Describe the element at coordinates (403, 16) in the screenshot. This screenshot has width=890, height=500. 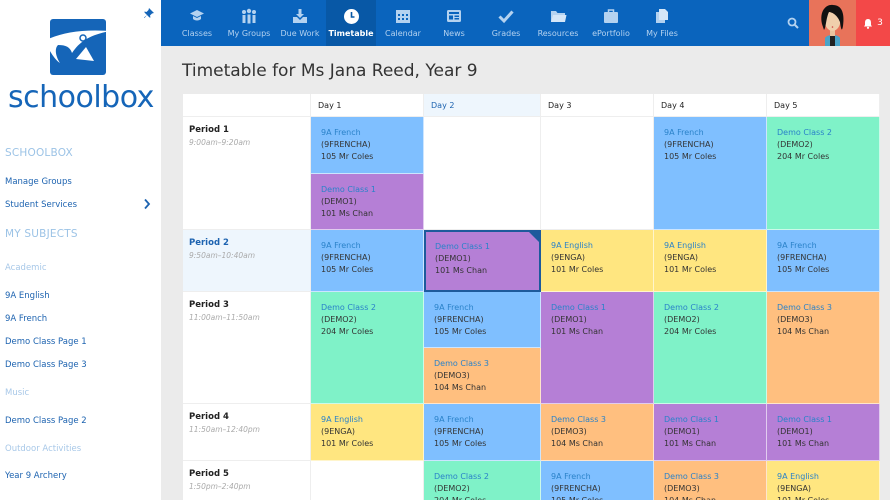
I see `calendar-icon` at that location.